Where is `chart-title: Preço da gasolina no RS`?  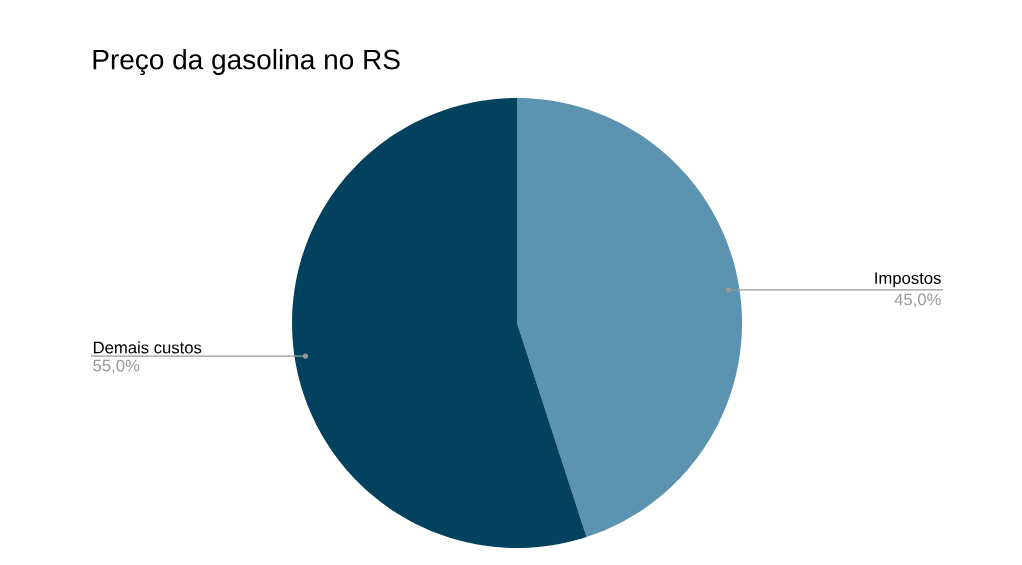 chart-title: Preço da gasolina no RS is located at coordinates (246, 62).